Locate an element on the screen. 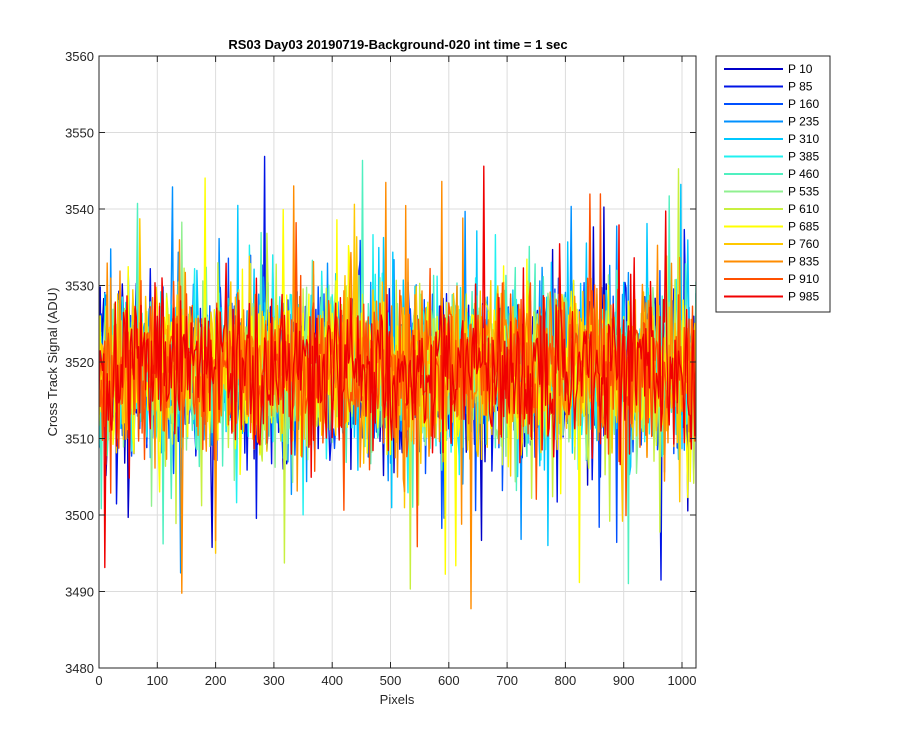 The width and height of the screenshot is (900, 750). x-tick-label: 400 is located at coordinates (332, 680).